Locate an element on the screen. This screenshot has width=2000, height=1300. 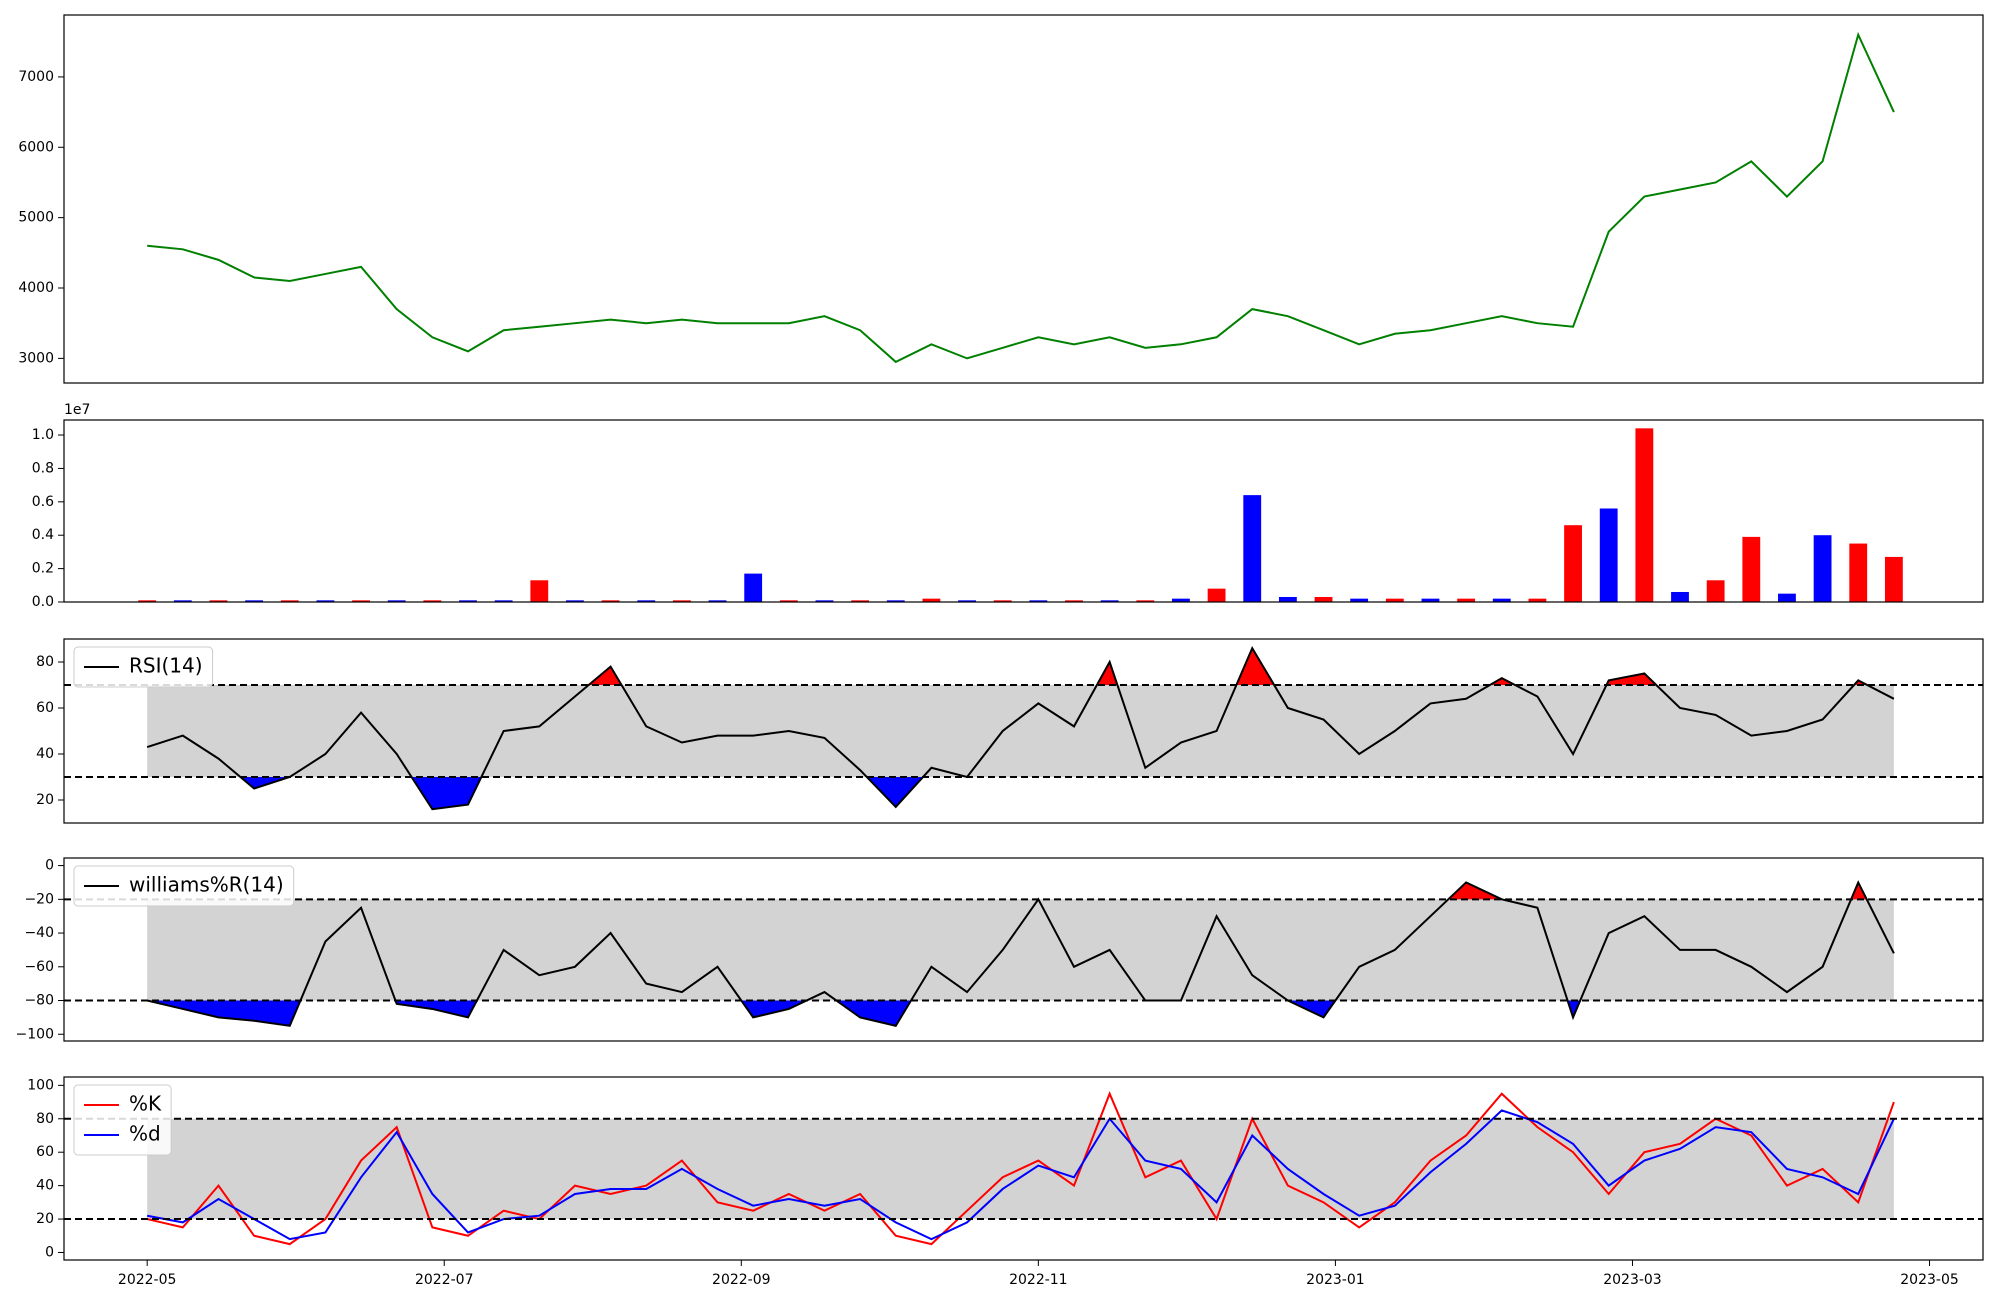
x-tick-label: 2022-07 is located at coordinates (444, 1280).